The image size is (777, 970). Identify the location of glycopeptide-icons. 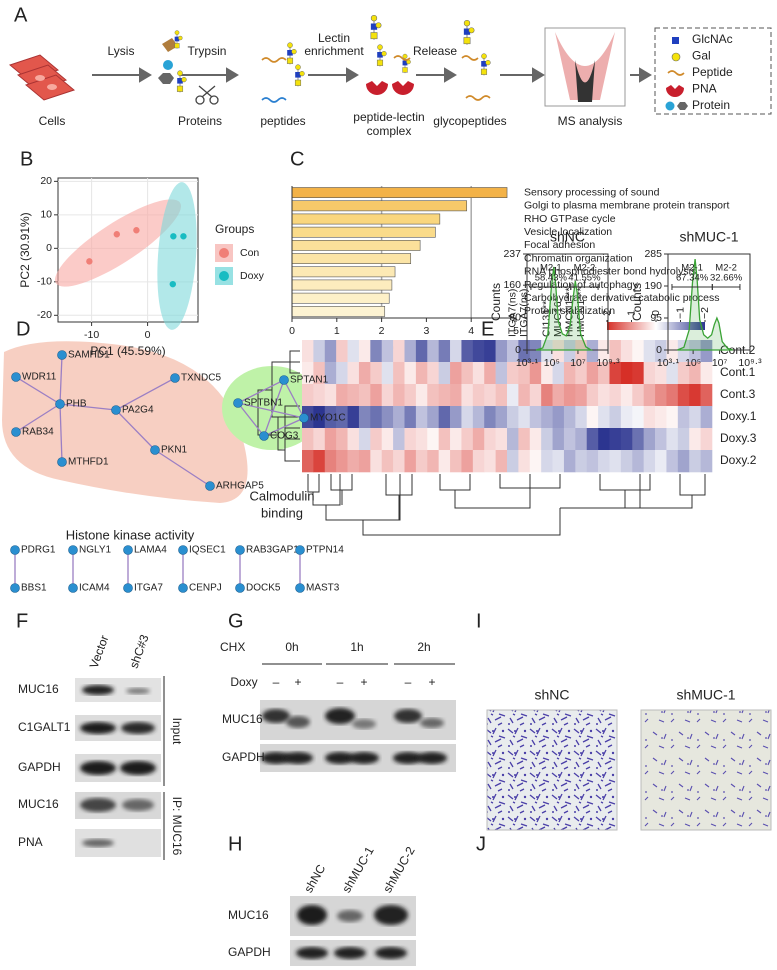
(476, 60).